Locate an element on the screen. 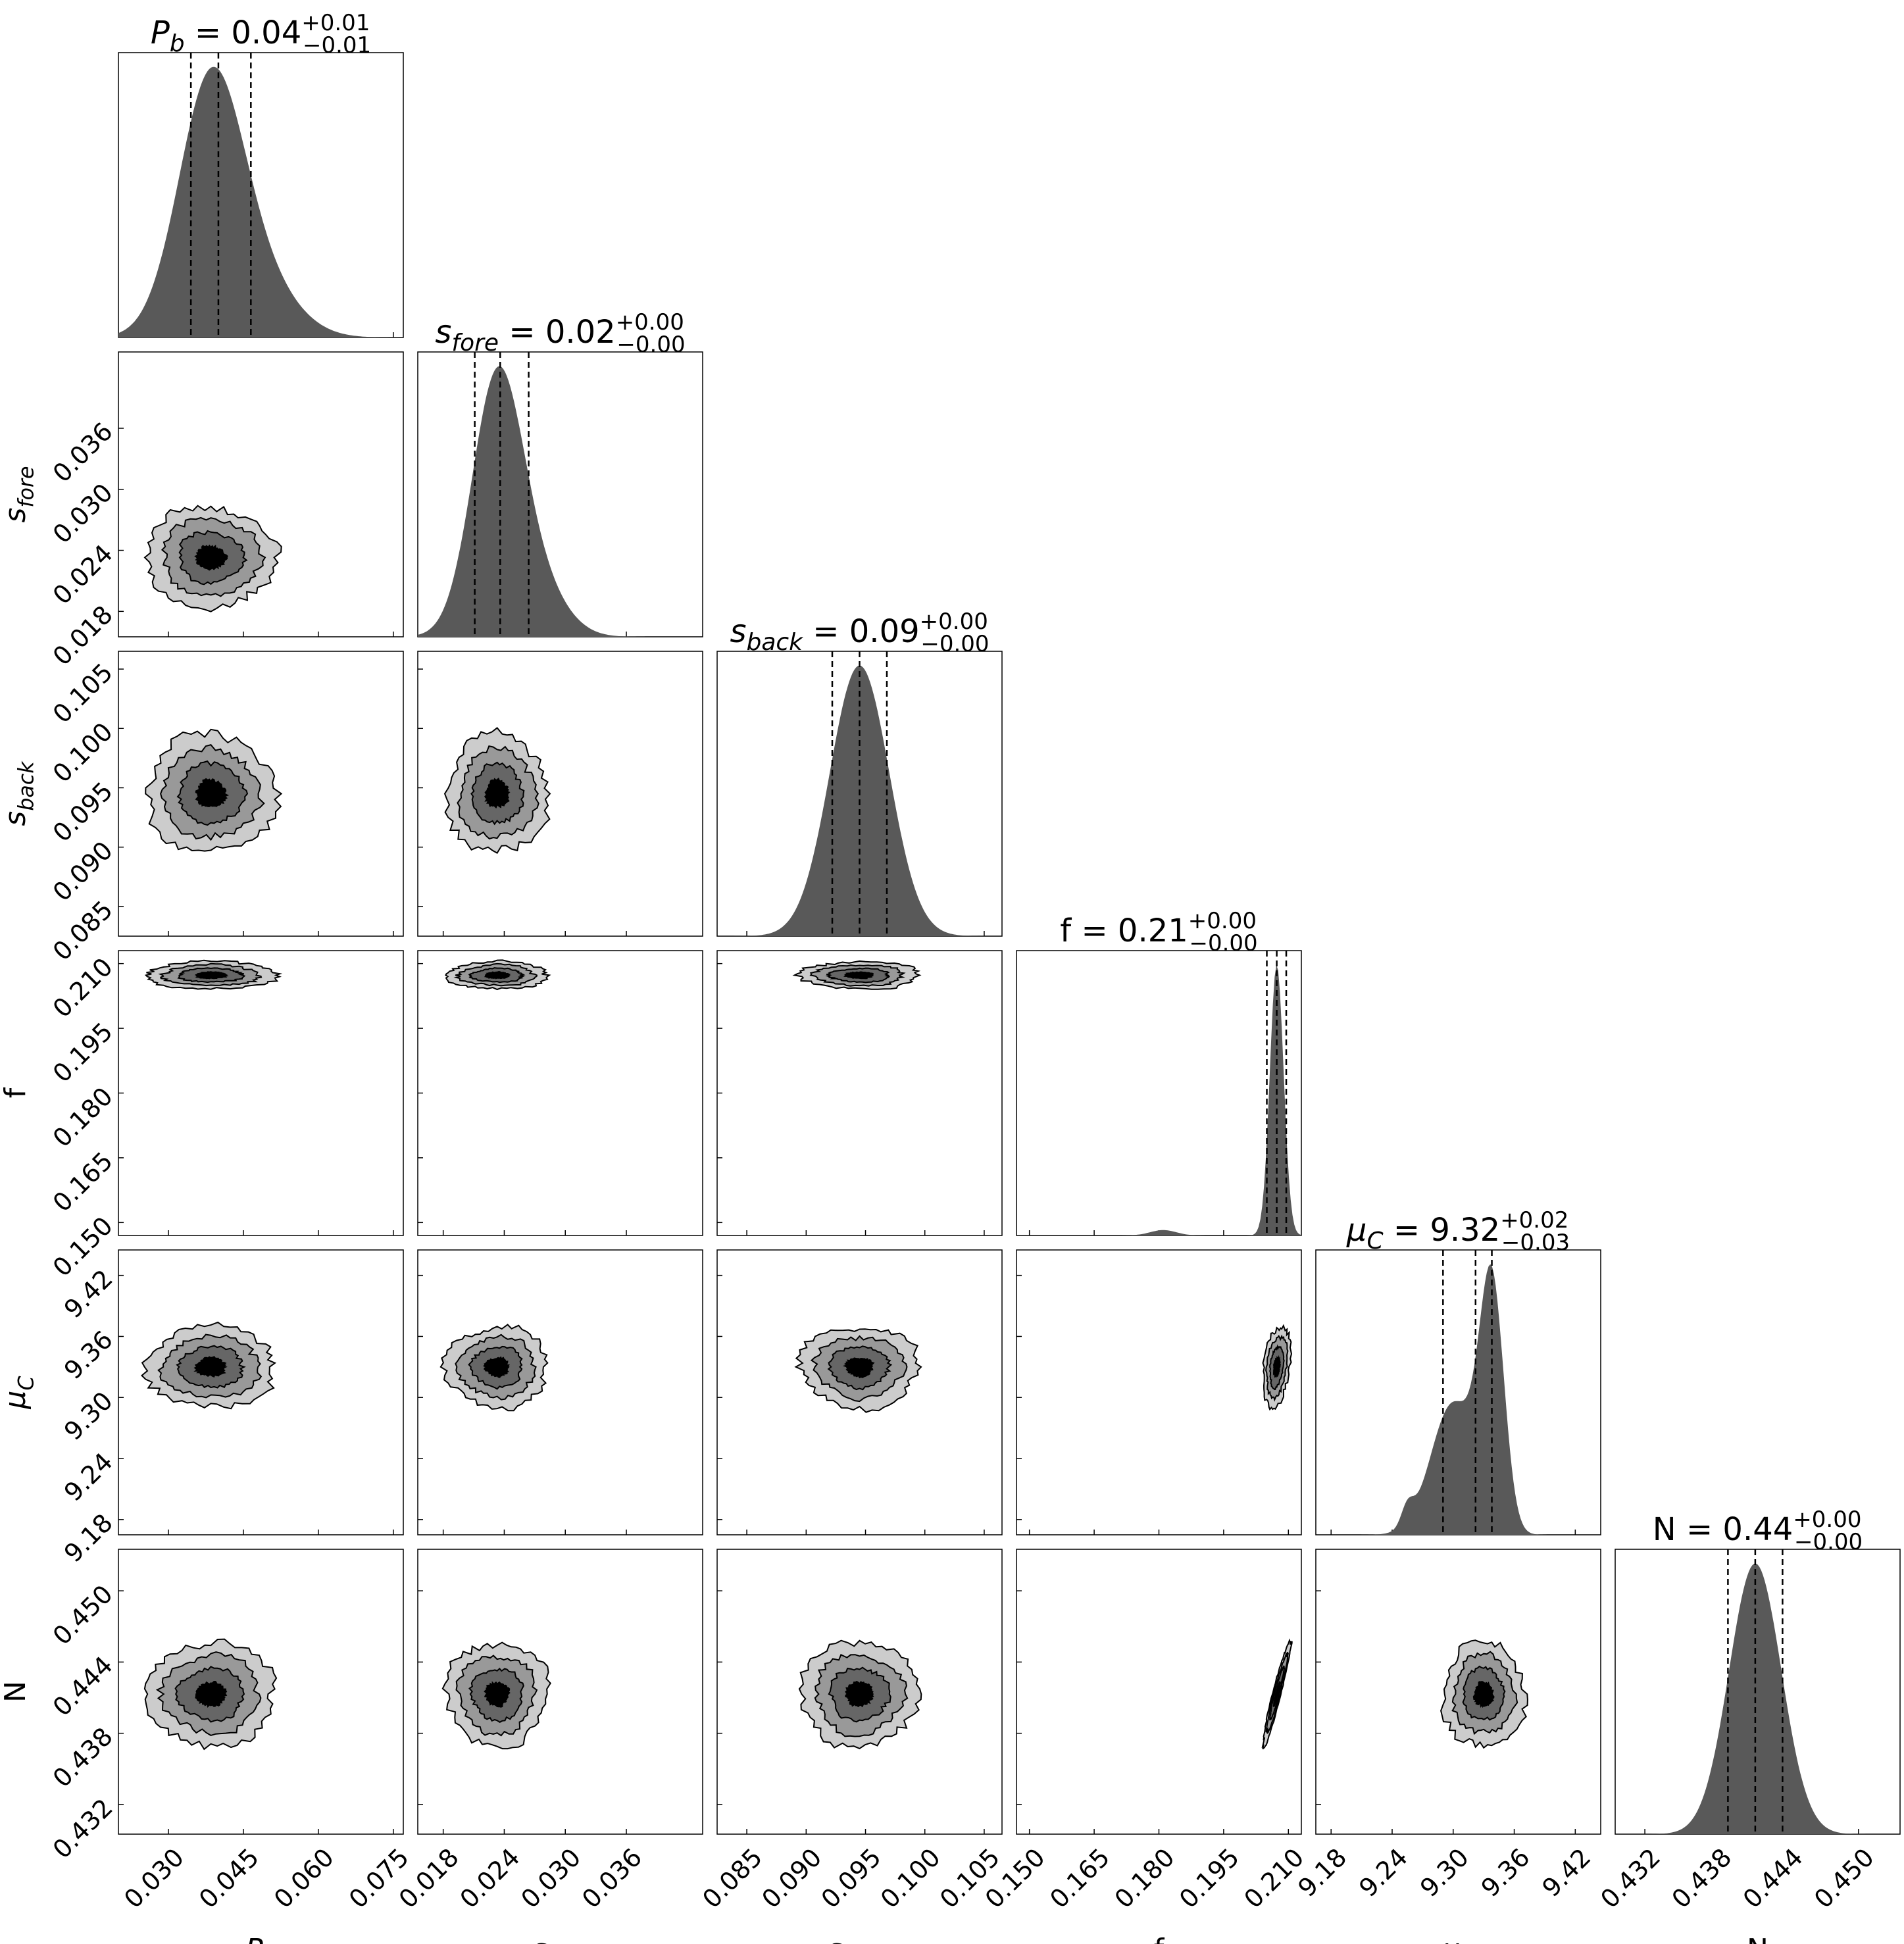  xtick-label-sback-2: 0.095 is located at coordinates (851, 1878).